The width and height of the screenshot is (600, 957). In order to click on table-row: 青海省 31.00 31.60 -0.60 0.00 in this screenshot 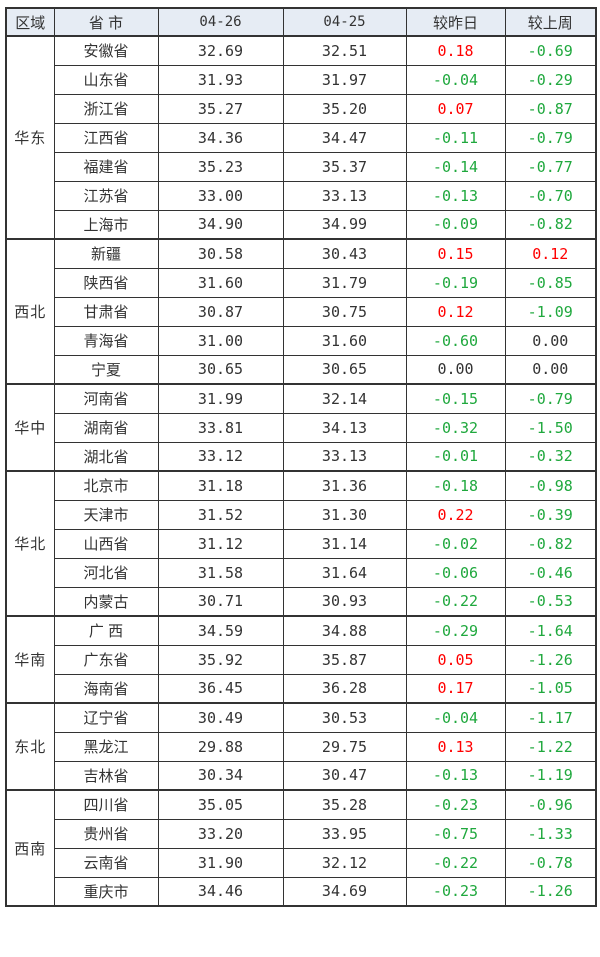, I will do `click(301, 340)`.